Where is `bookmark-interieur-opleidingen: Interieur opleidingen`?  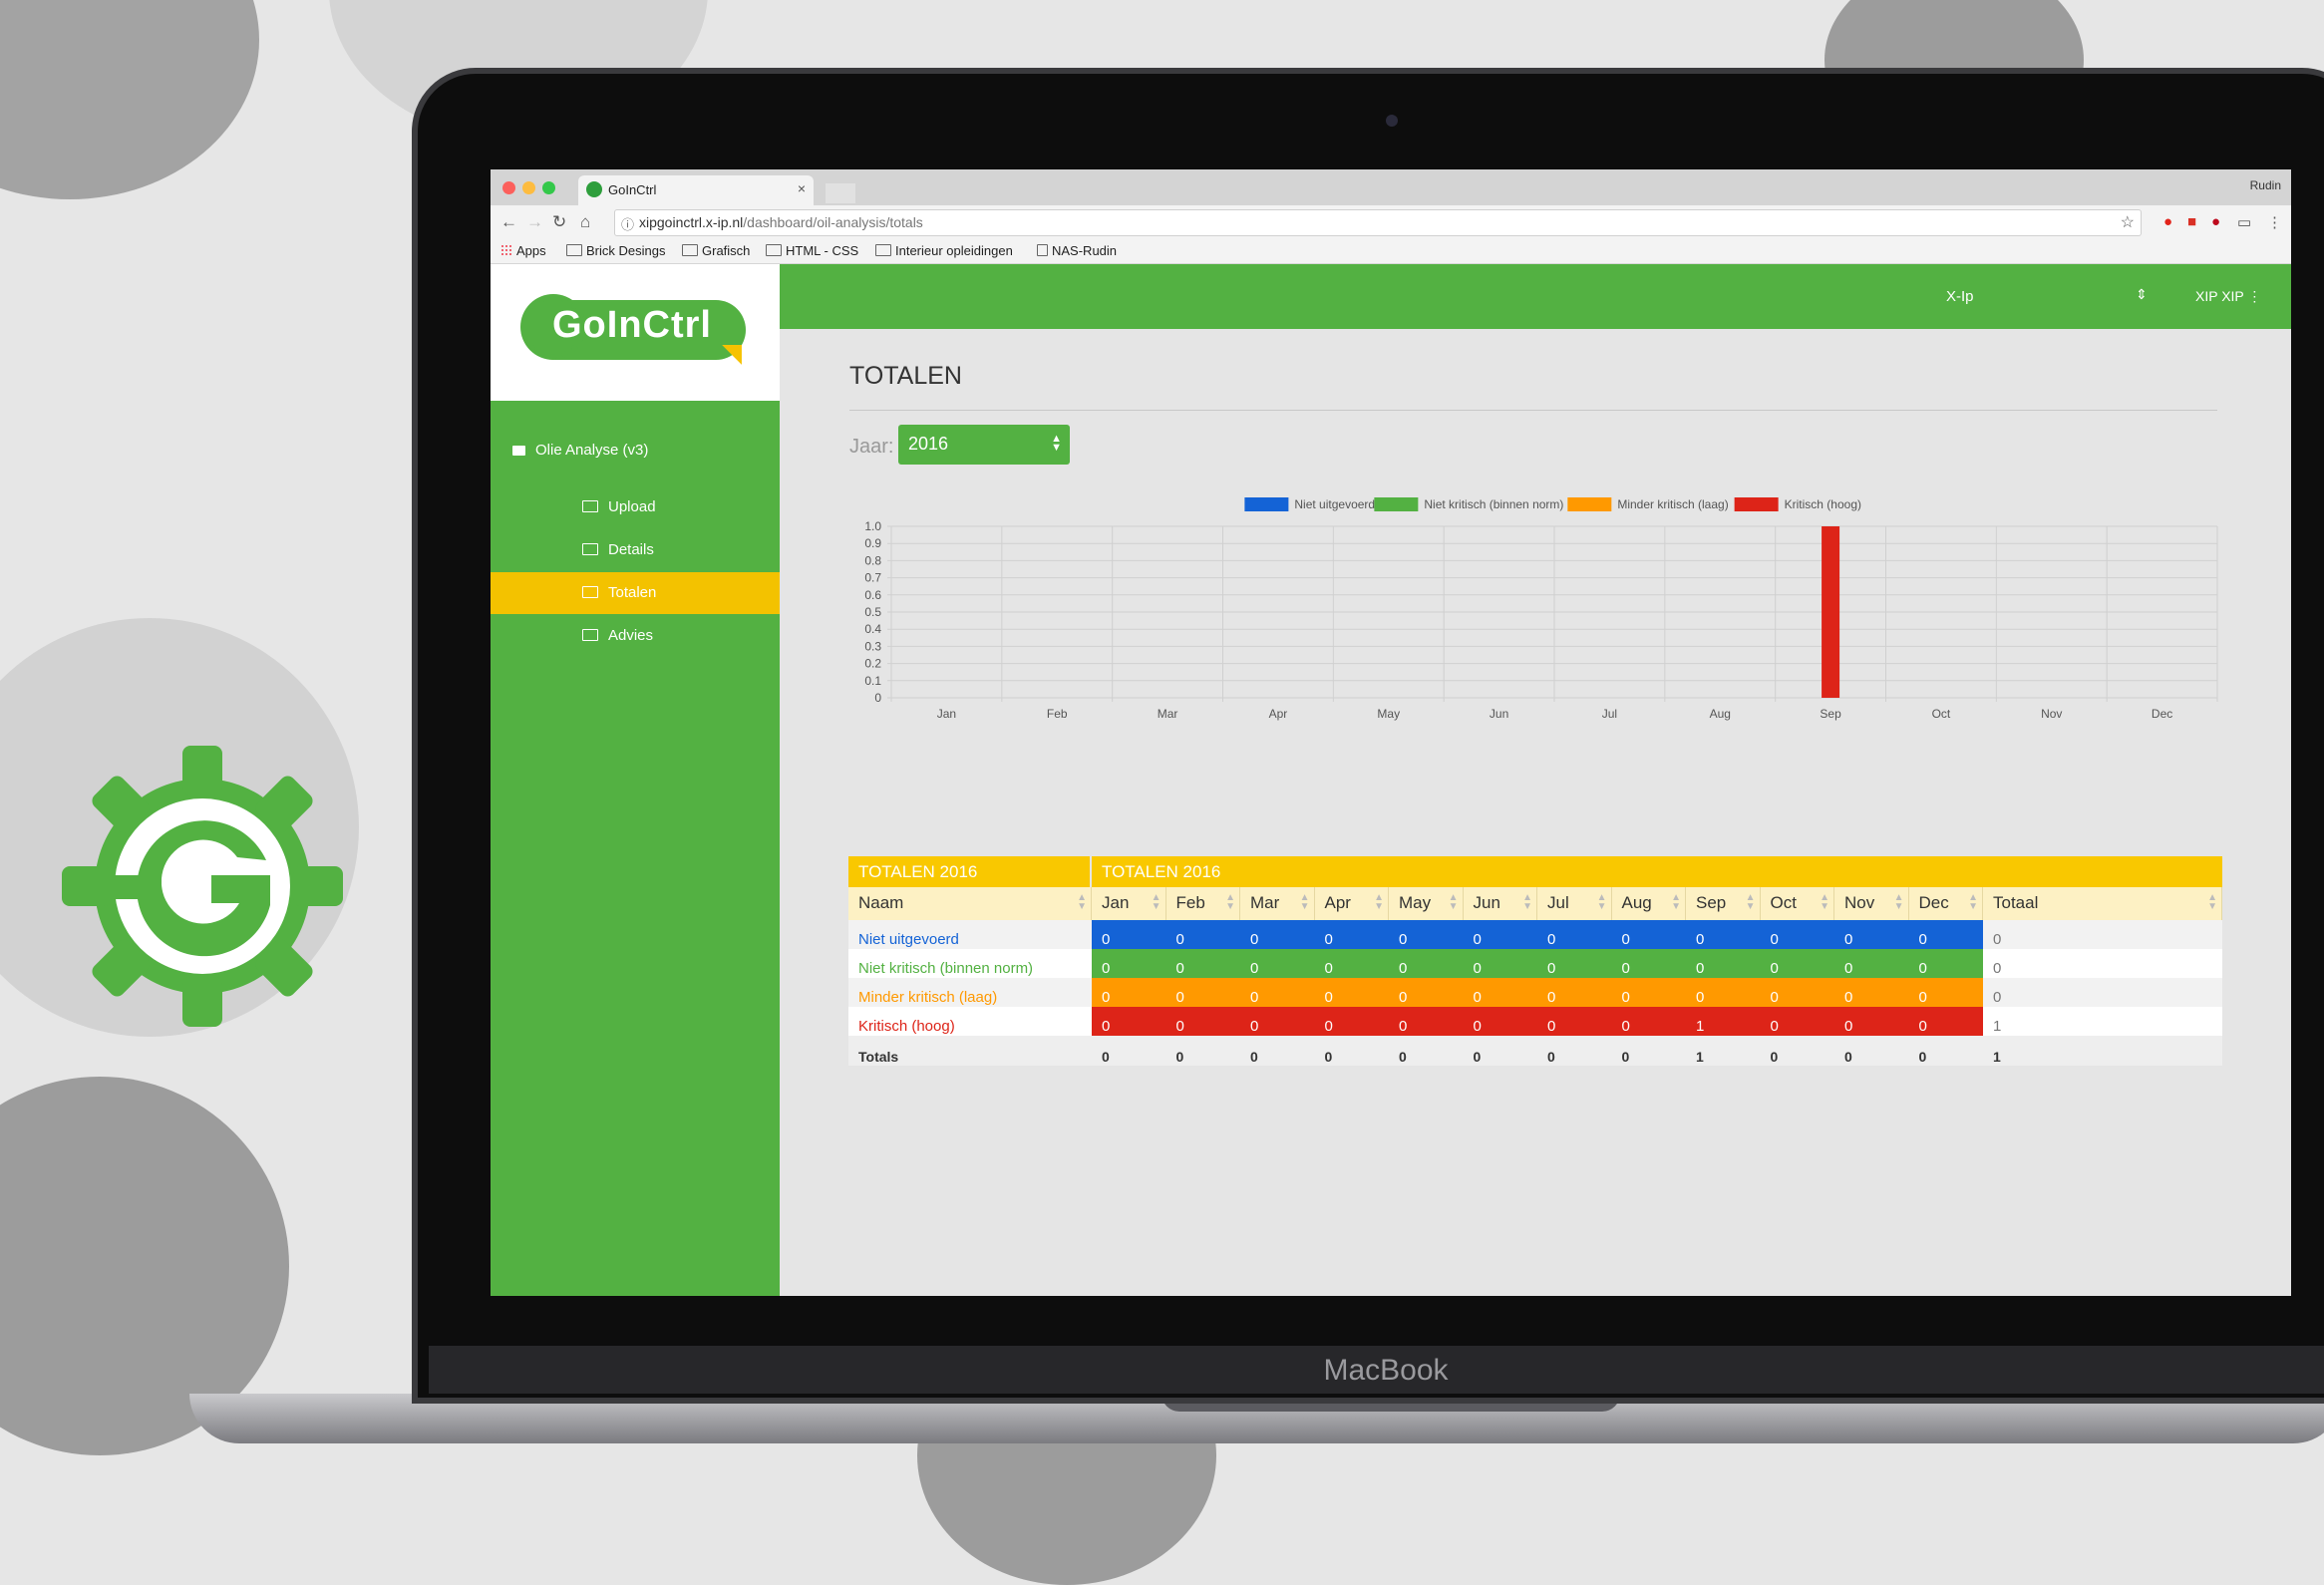 bookmark-interieur-opleidingen: Interieur opleidingen is located at coordinates (944, 250).